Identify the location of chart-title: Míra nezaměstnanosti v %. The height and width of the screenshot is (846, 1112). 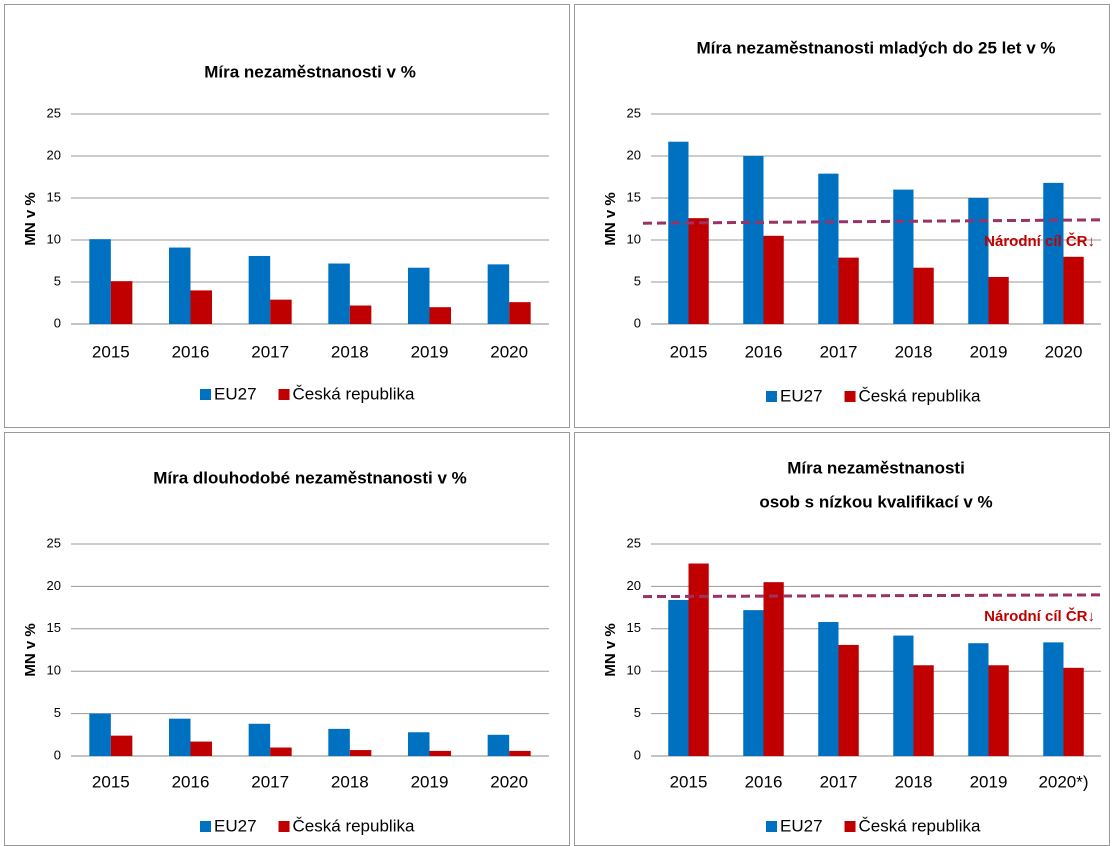
(310, 71).